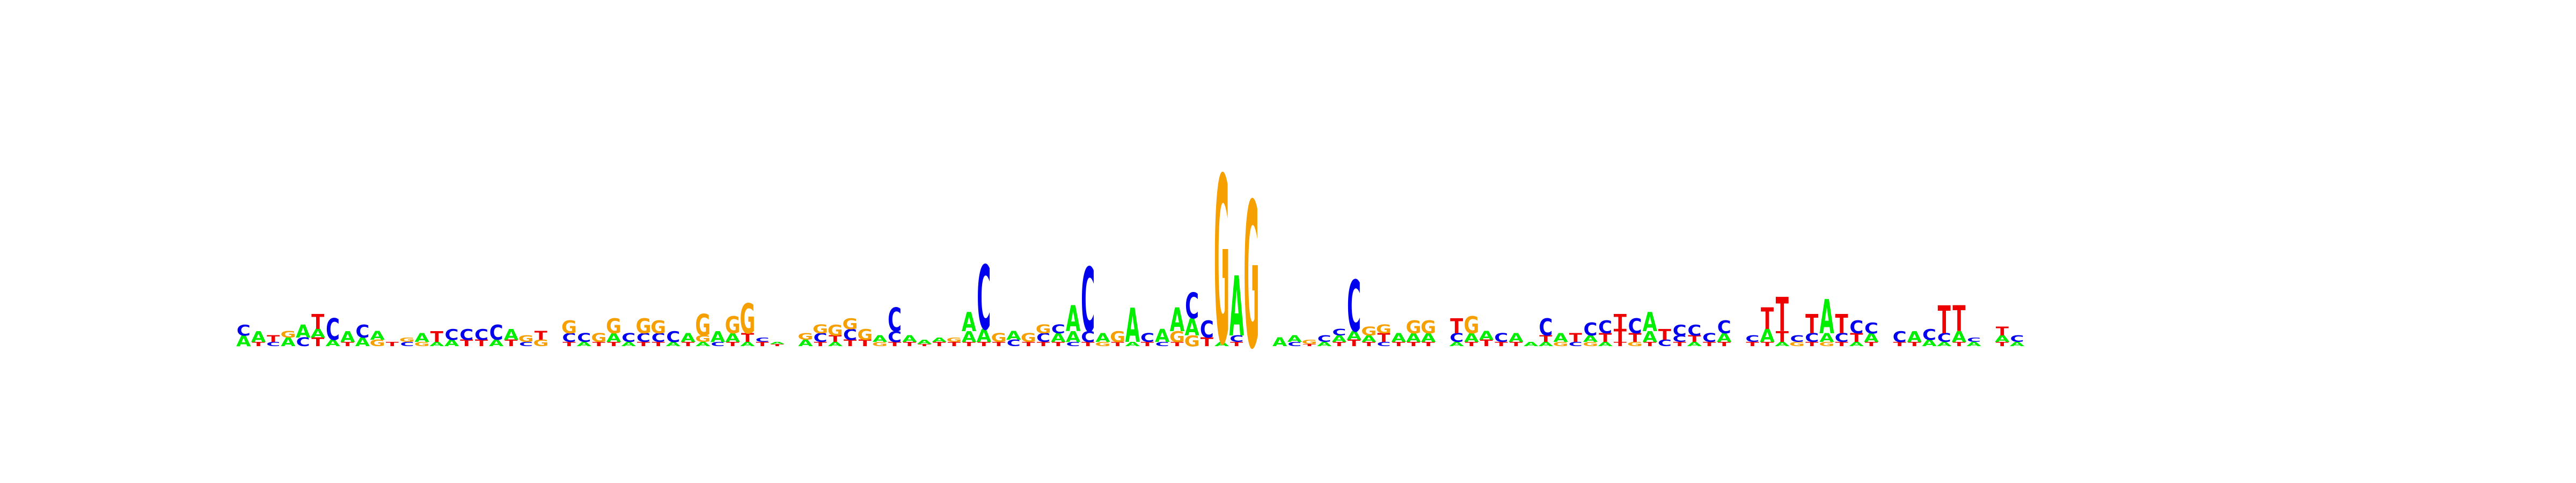  What do you see at coordinates (1294, 339) in the screenshot?
I see `logo-letter-a-pos-69: A` at bounding box center [1294, 339].